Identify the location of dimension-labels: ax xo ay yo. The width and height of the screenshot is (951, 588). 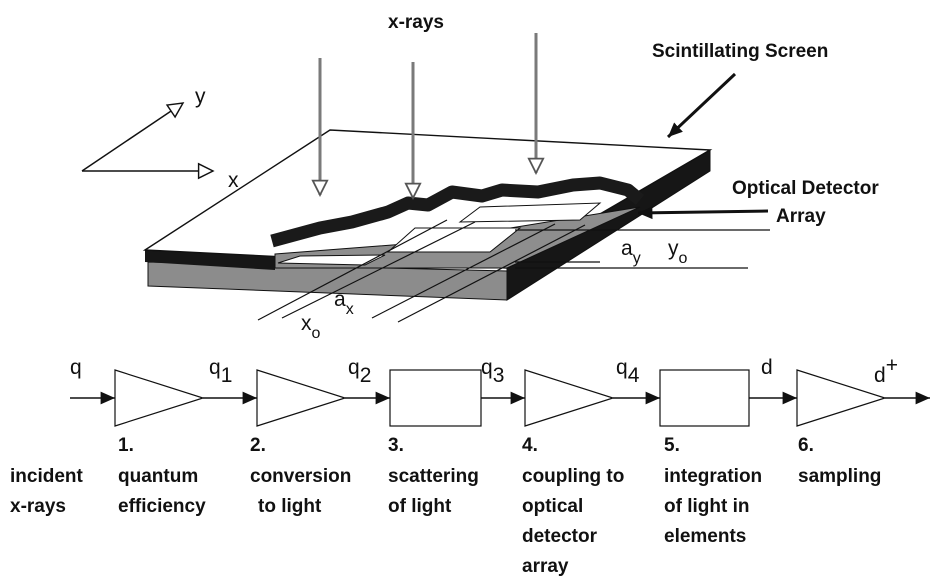
(494, 289).